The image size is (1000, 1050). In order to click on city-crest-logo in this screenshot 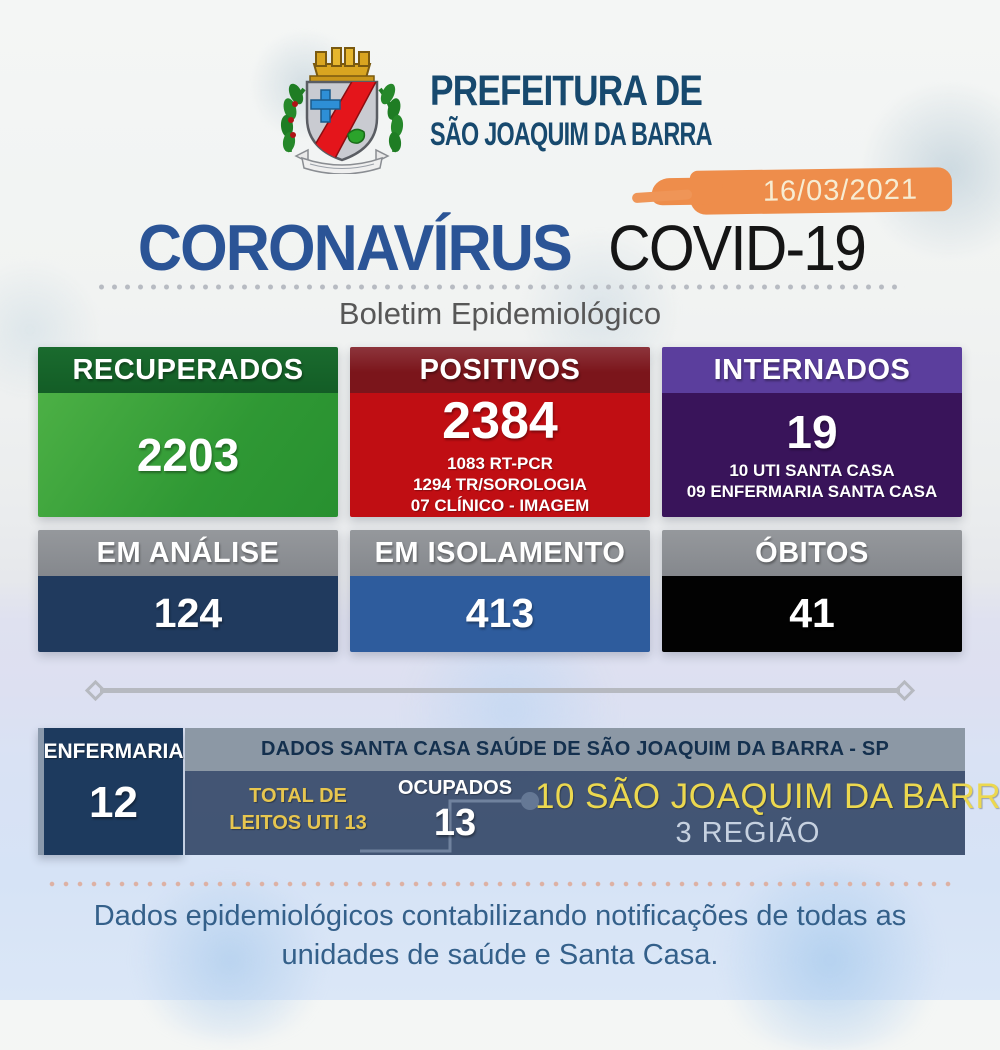, I will do `click(342, 104)`.